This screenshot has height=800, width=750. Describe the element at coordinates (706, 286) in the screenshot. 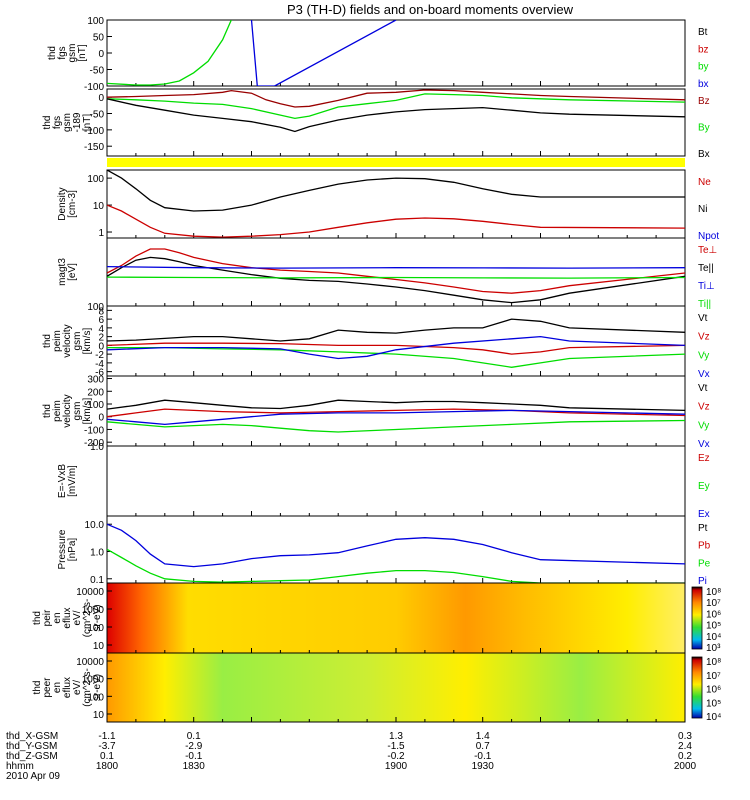

I see `legend-label: Ti⊥` at that location.